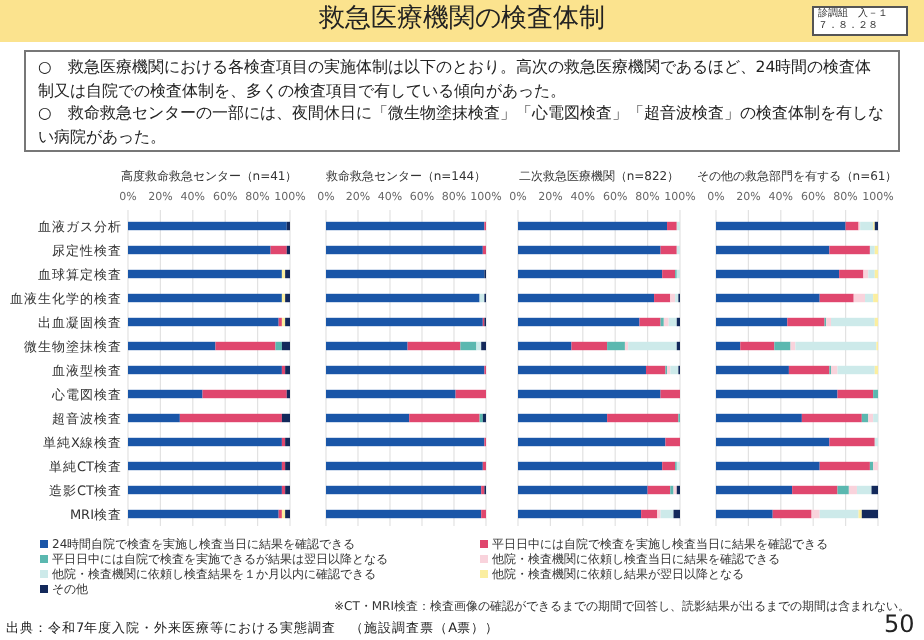 Image resolution: width=924 pixels, height=640 pixels. I want to click on text: 50, so click(899, 624).